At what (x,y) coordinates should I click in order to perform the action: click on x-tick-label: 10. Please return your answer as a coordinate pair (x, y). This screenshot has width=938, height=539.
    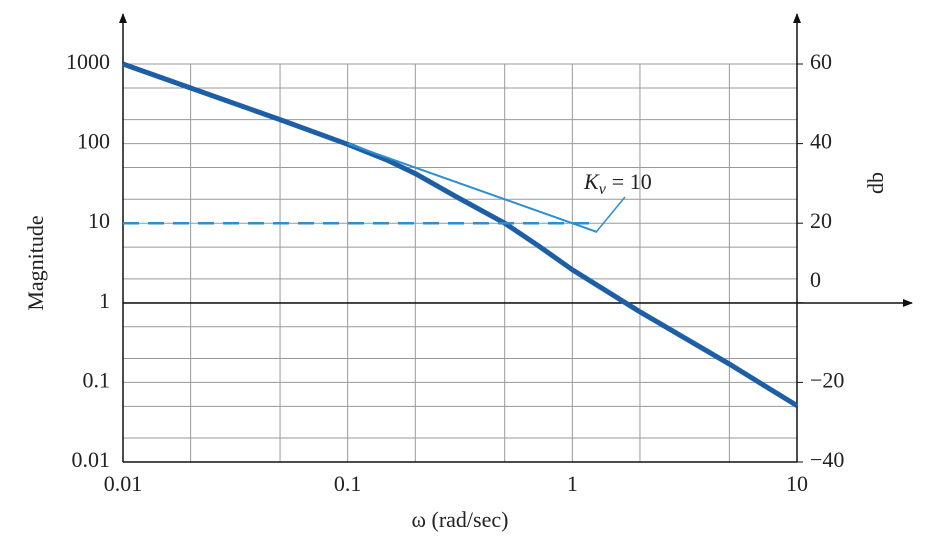
    Looking at the image, I should click on (797, 483).